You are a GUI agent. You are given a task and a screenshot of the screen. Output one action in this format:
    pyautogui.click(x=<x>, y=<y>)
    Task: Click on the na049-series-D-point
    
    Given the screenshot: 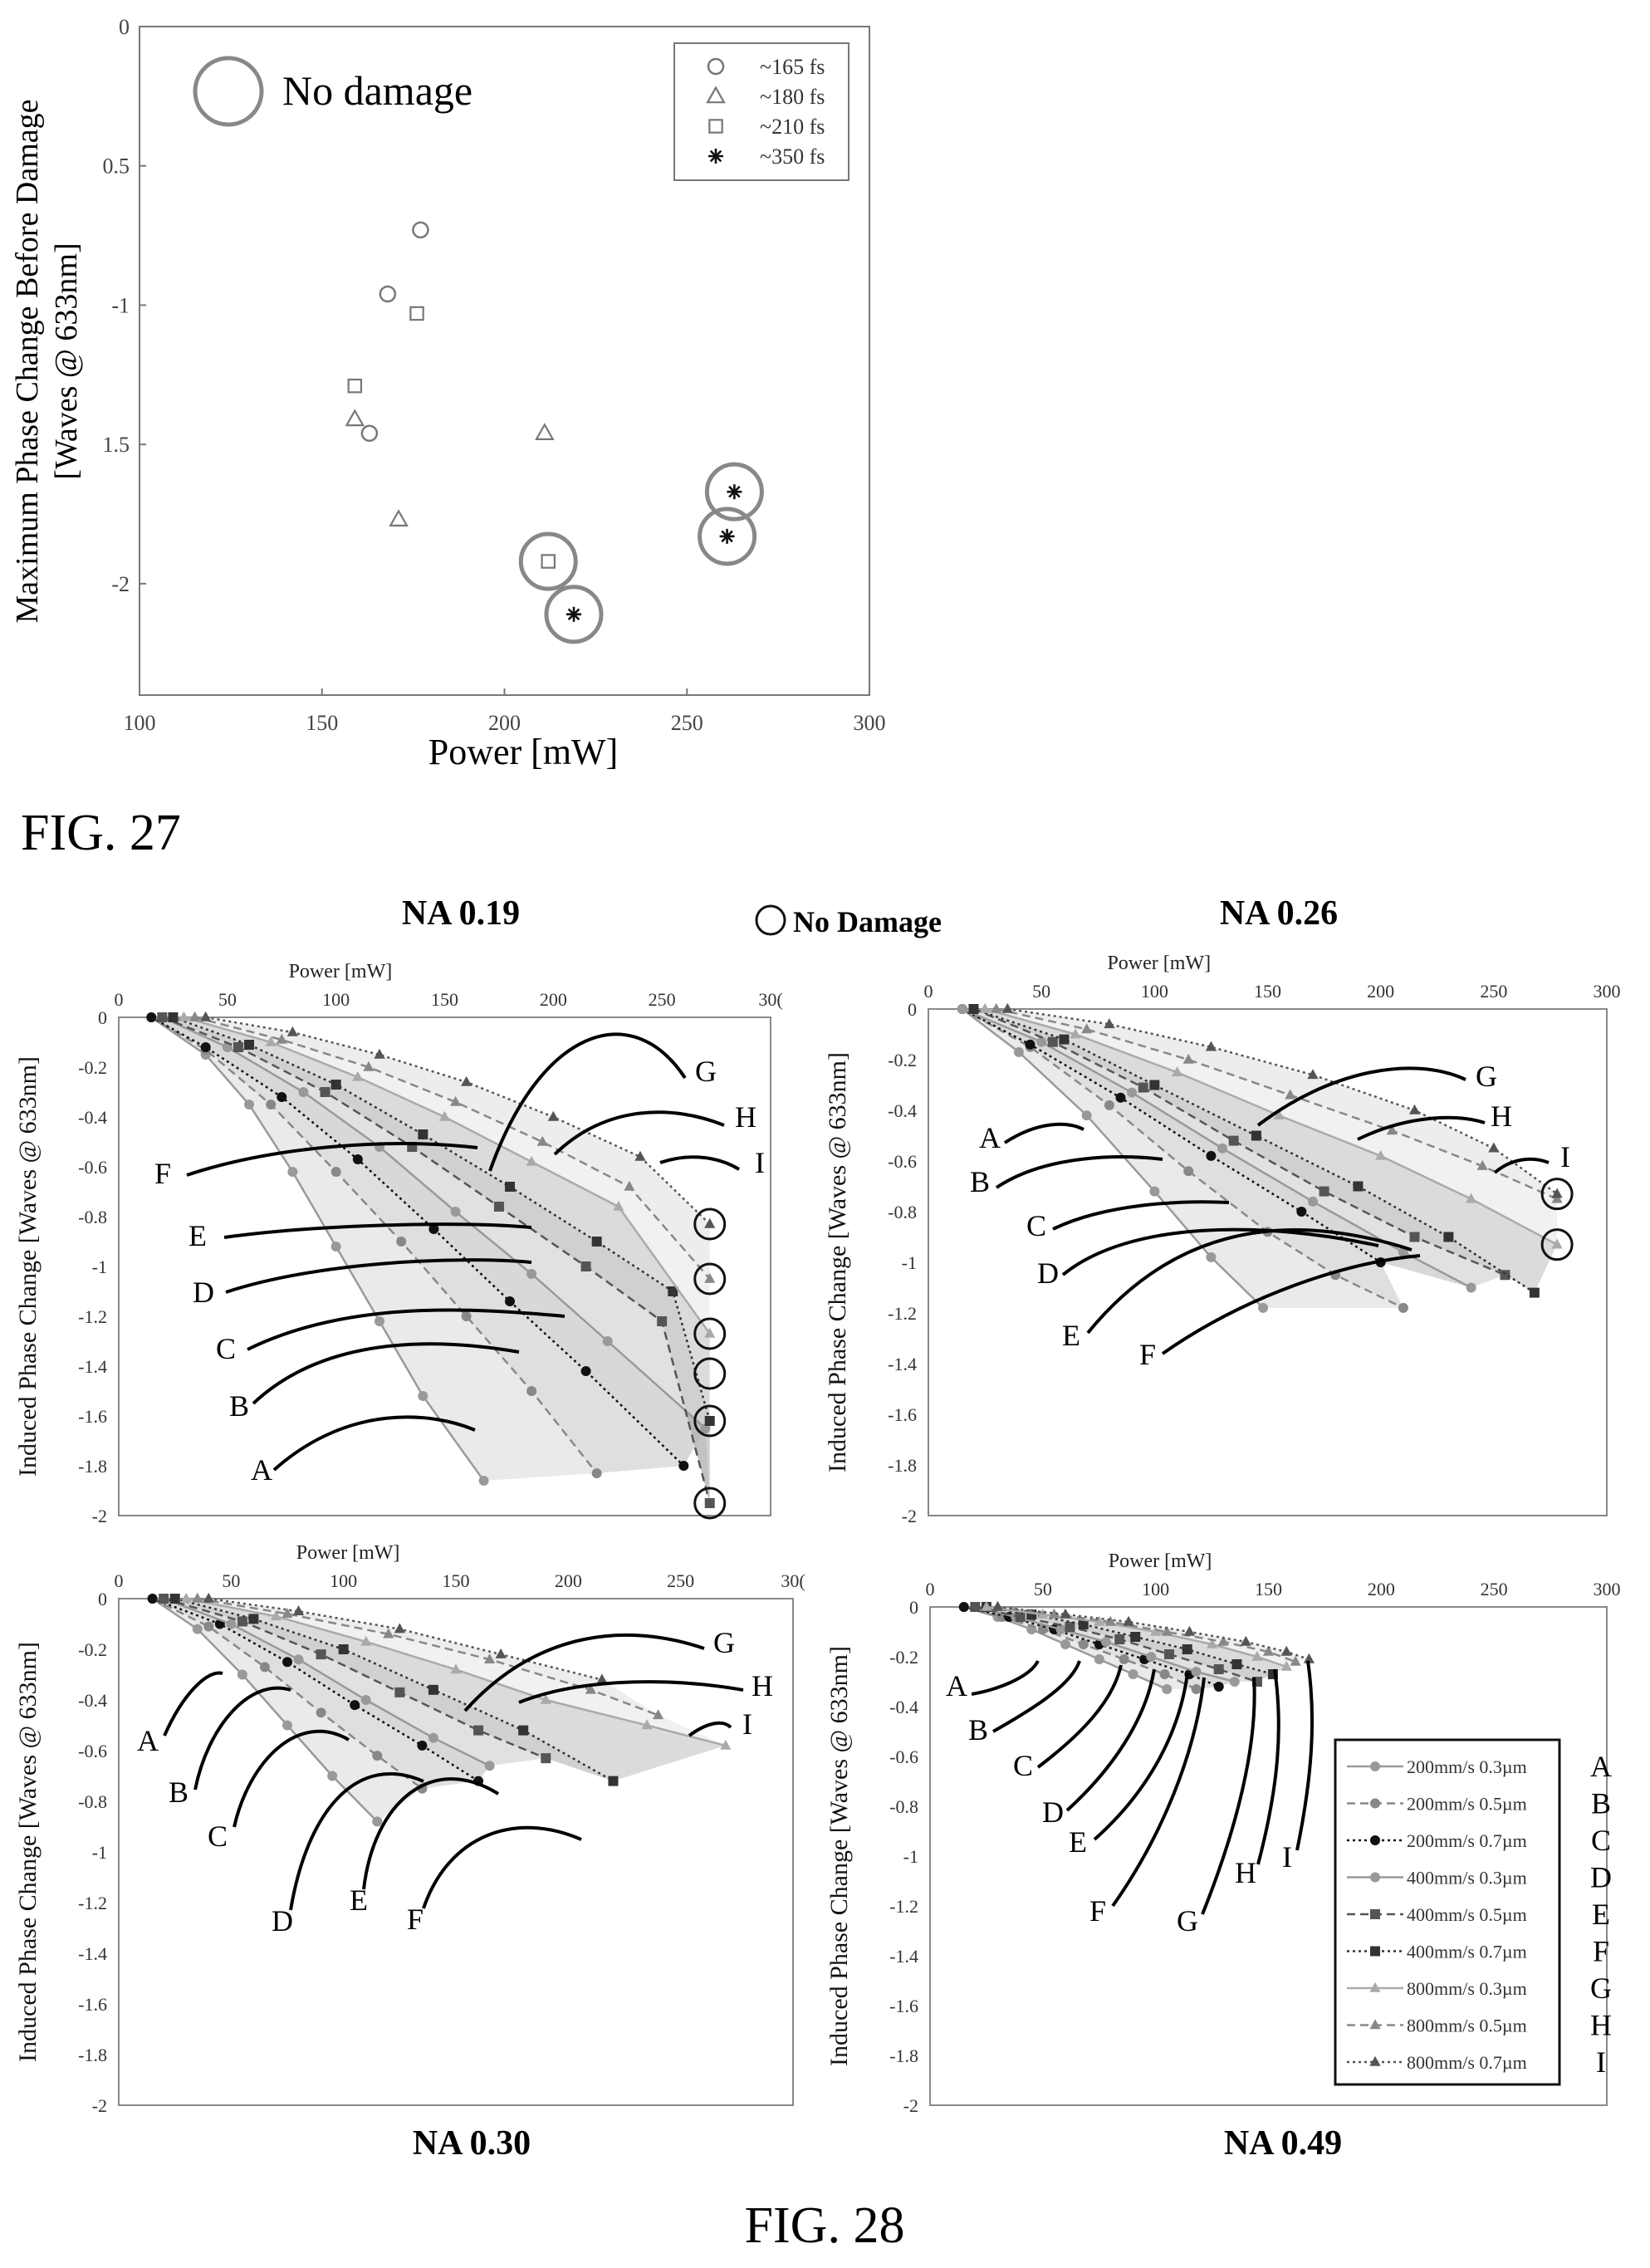 What is the action you would take?
    pyautogui.click(x=1235, y=1682)
    